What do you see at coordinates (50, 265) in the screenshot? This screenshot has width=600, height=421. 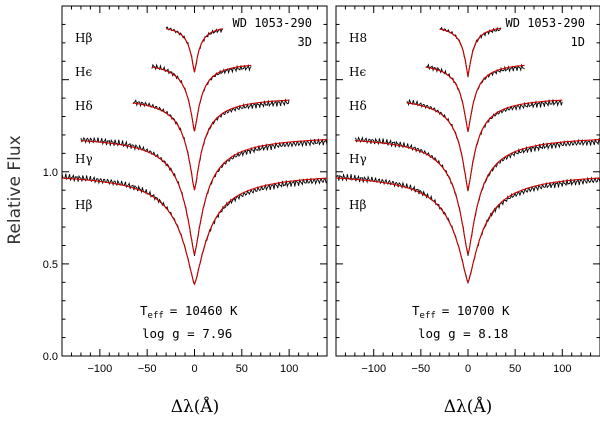 I see `y-tick-label: 0.5` at bounding box center [50, 265].